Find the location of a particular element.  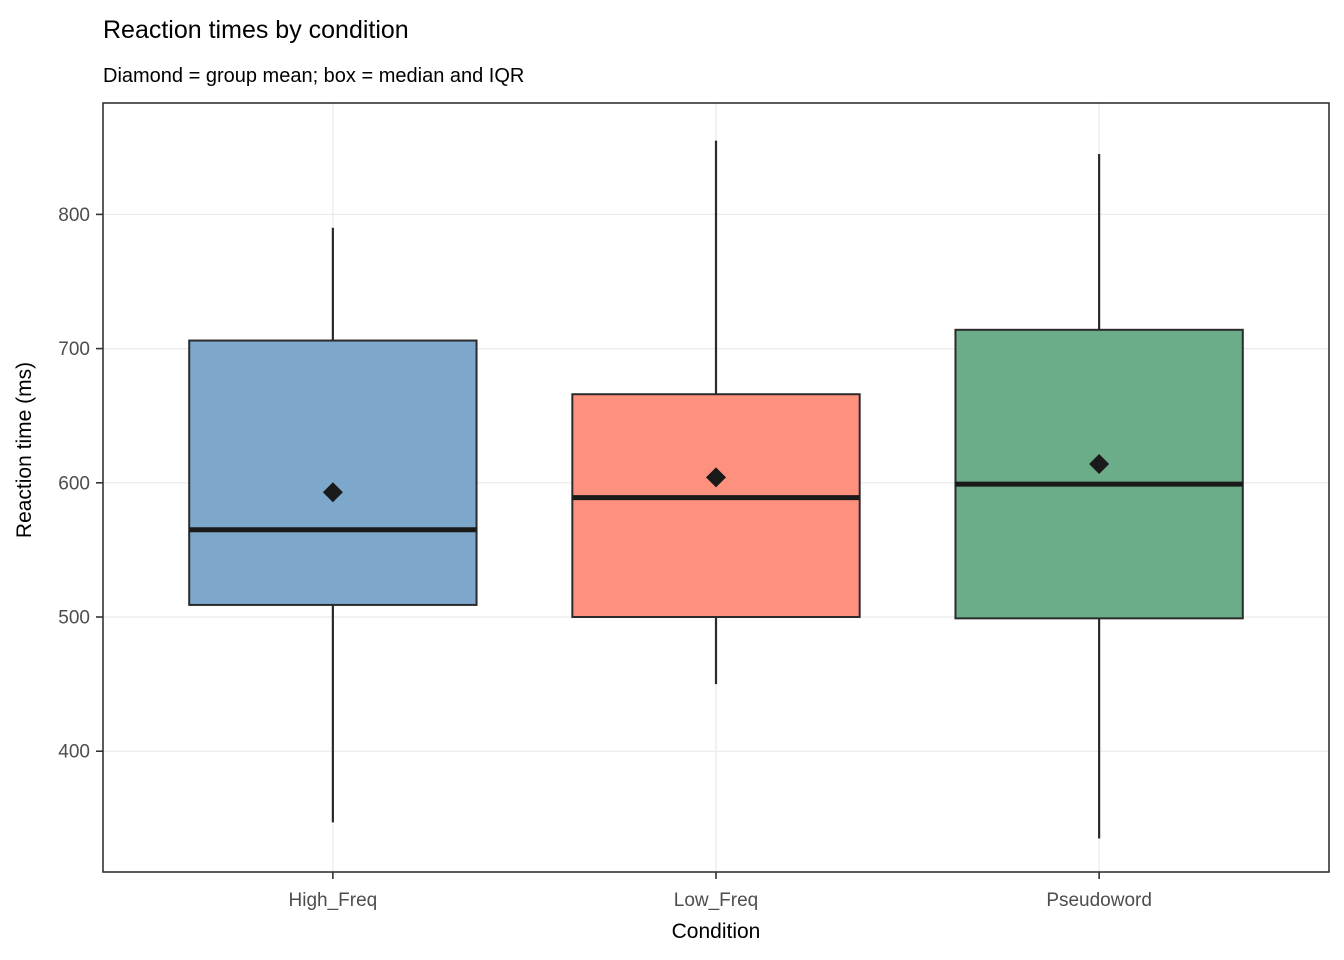

mean-diamond-Low_Freq is located at coordinates (716, 477).